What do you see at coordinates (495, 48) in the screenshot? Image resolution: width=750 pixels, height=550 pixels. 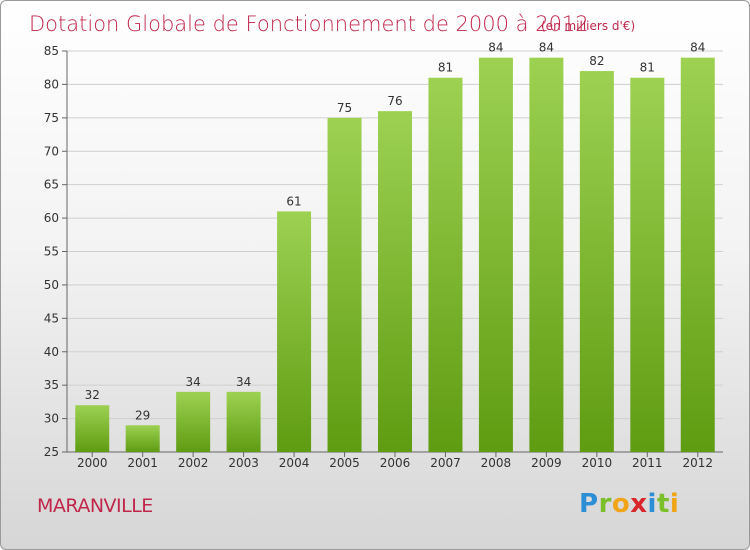 I see `value-label-2008: 84` at bounding box center [495, 48].